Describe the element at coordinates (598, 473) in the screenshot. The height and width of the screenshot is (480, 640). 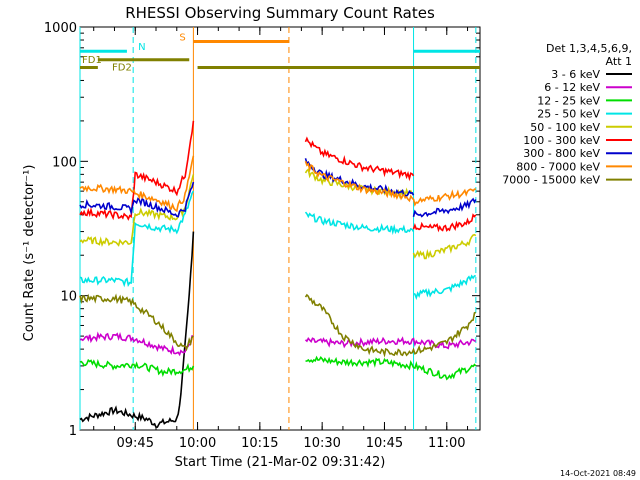
I see `footer-timestamp: 14-Oct-2021 08:49` at that location.